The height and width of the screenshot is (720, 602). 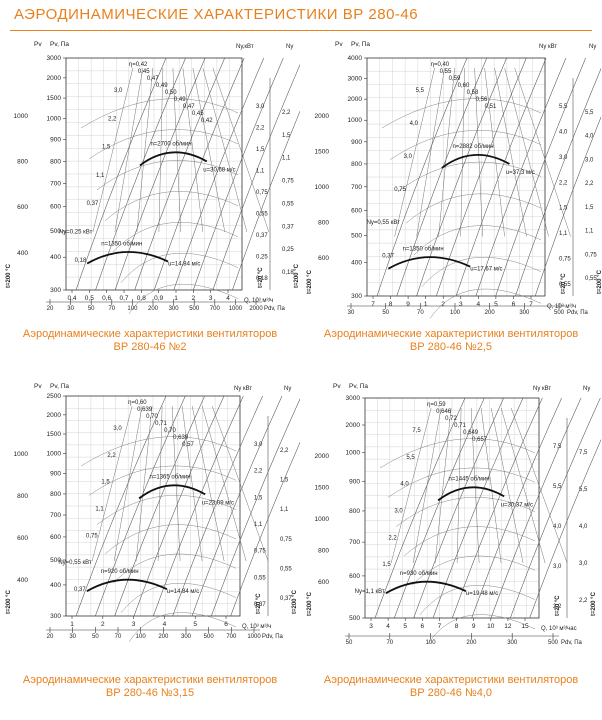 I want to click on efficiency-label: 0,49, so click(x=162, y=86).